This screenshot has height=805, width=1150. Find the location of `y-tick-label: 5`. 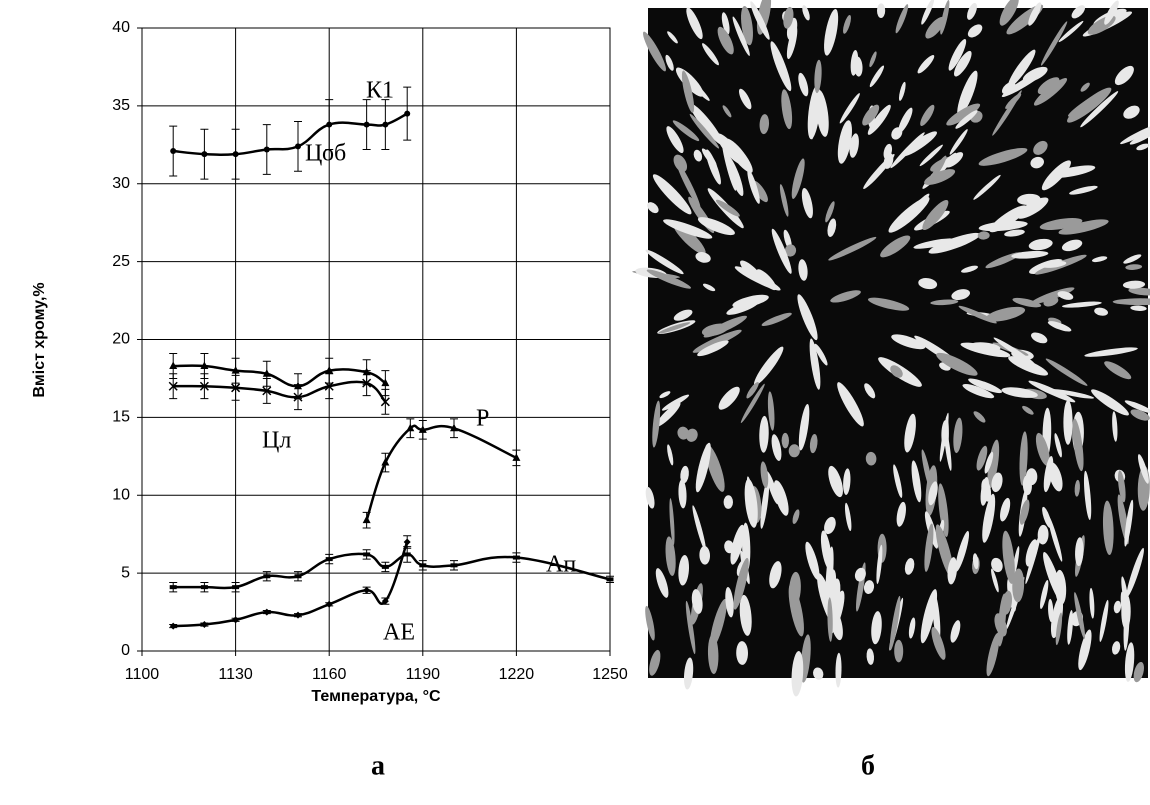

y-tick-label: 5 is located at coordinates (125, 572).